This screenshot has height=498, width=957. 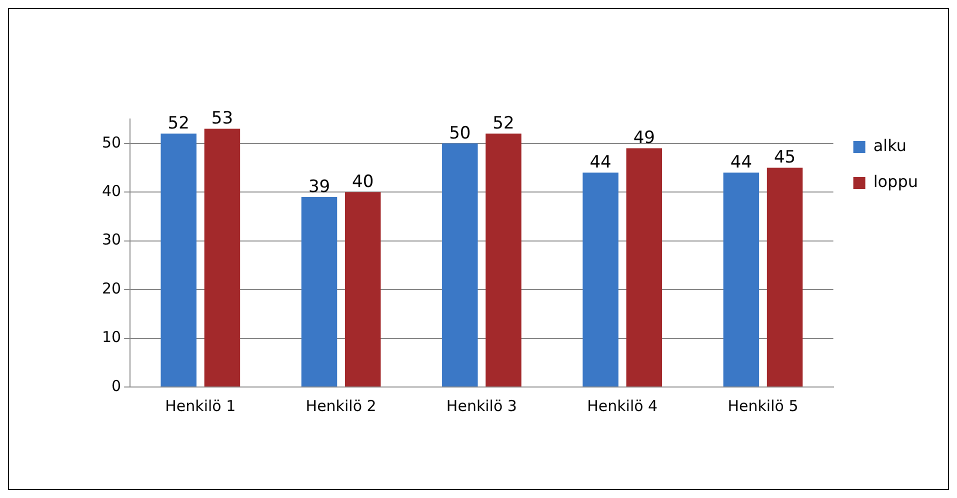 I want to click on data-label: 50, so click(x=460, y=133).